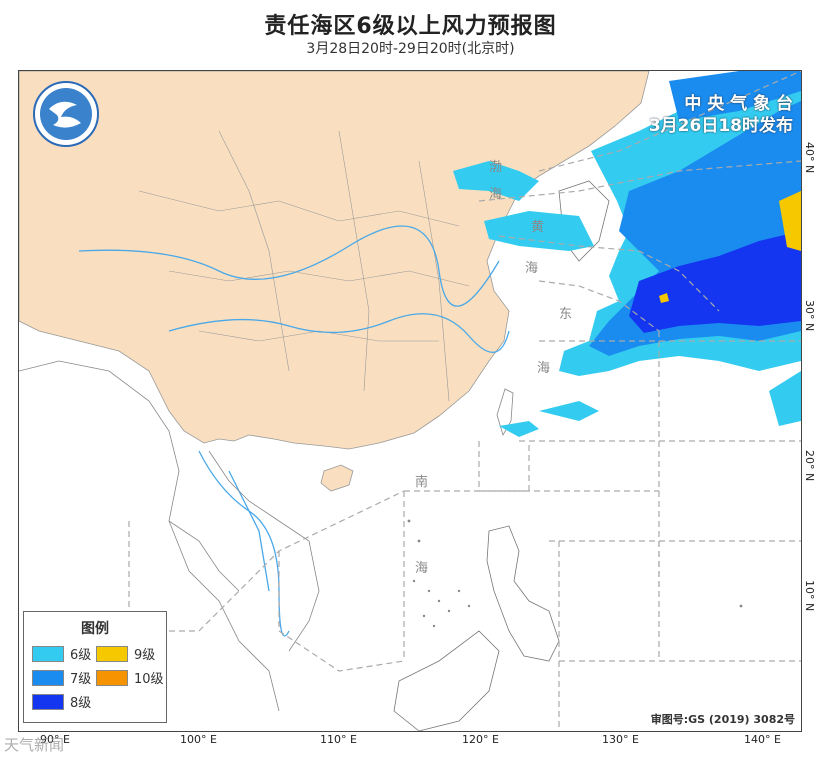 This screenshot has width=821, height=758. What do you see at coordinates (95, 667) in the screenshot?
I see `map-legend: 图例 6级 7级 8级 9级 10级` at bounding box center [95, 667].